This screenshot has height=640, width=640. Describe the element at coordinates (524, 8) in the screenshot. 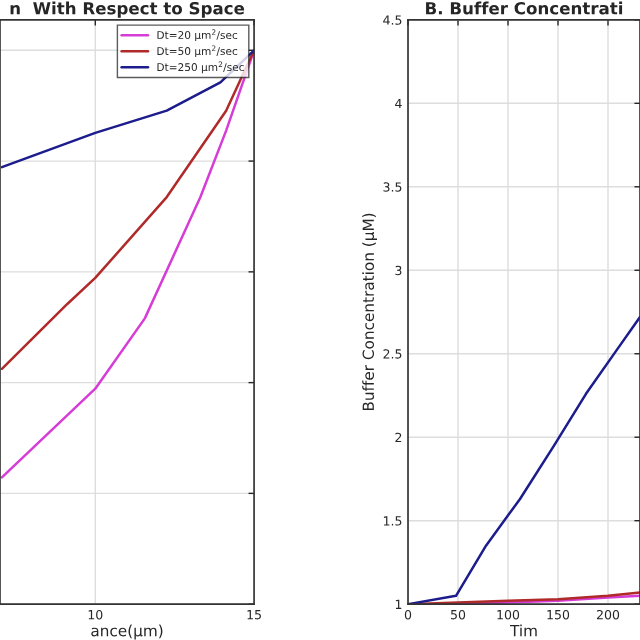

I see `chart-title: B. Buffer Concentrati` at that location.